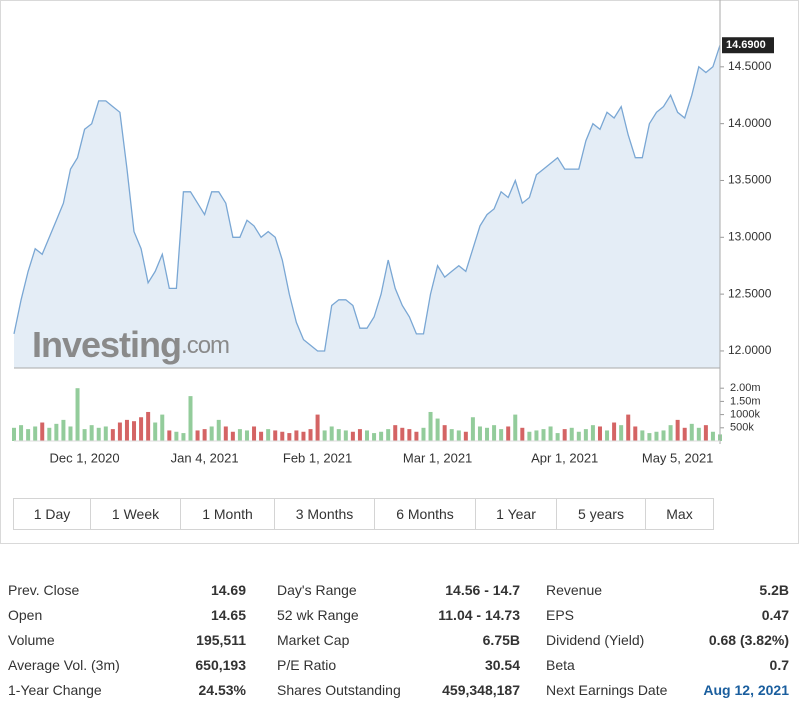 The width and height of the screenshot is (800, 703). Describe the element at coordinates (501, 640) in the screenshot. I see `stat-value: 6.75B` at that location.